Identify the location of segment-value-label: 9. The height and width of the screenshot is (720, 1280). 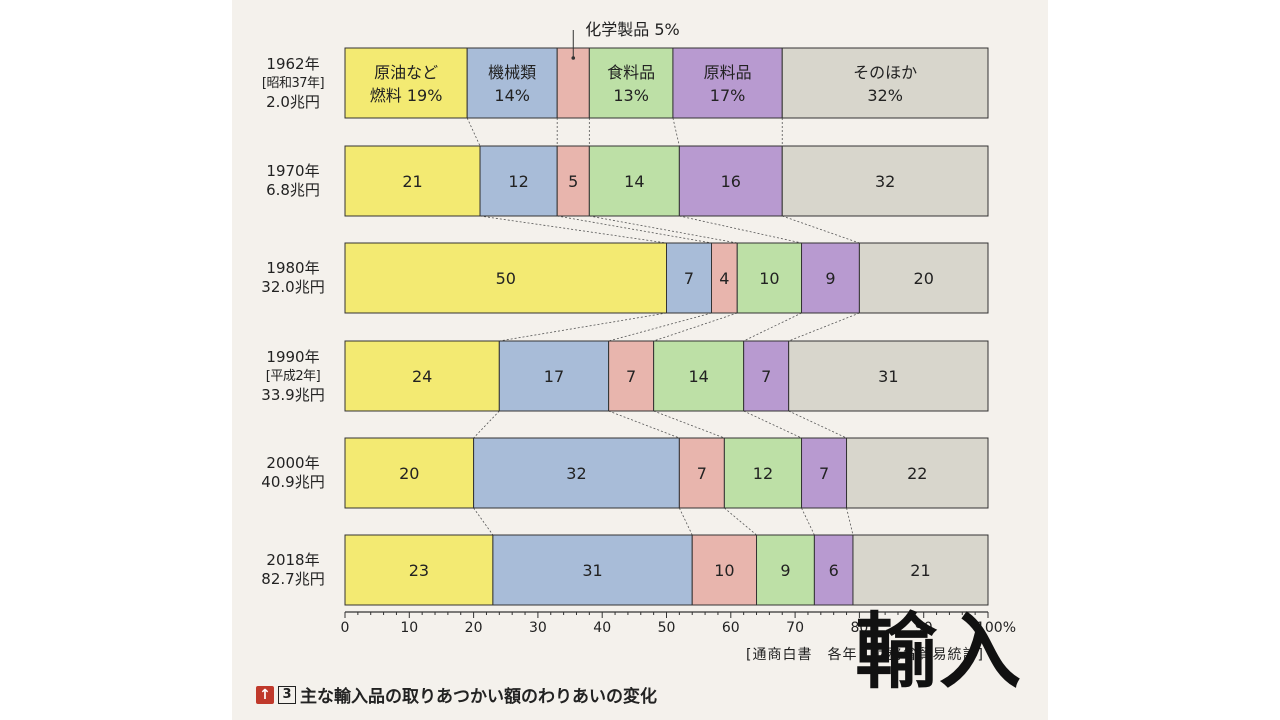
(830, 278).